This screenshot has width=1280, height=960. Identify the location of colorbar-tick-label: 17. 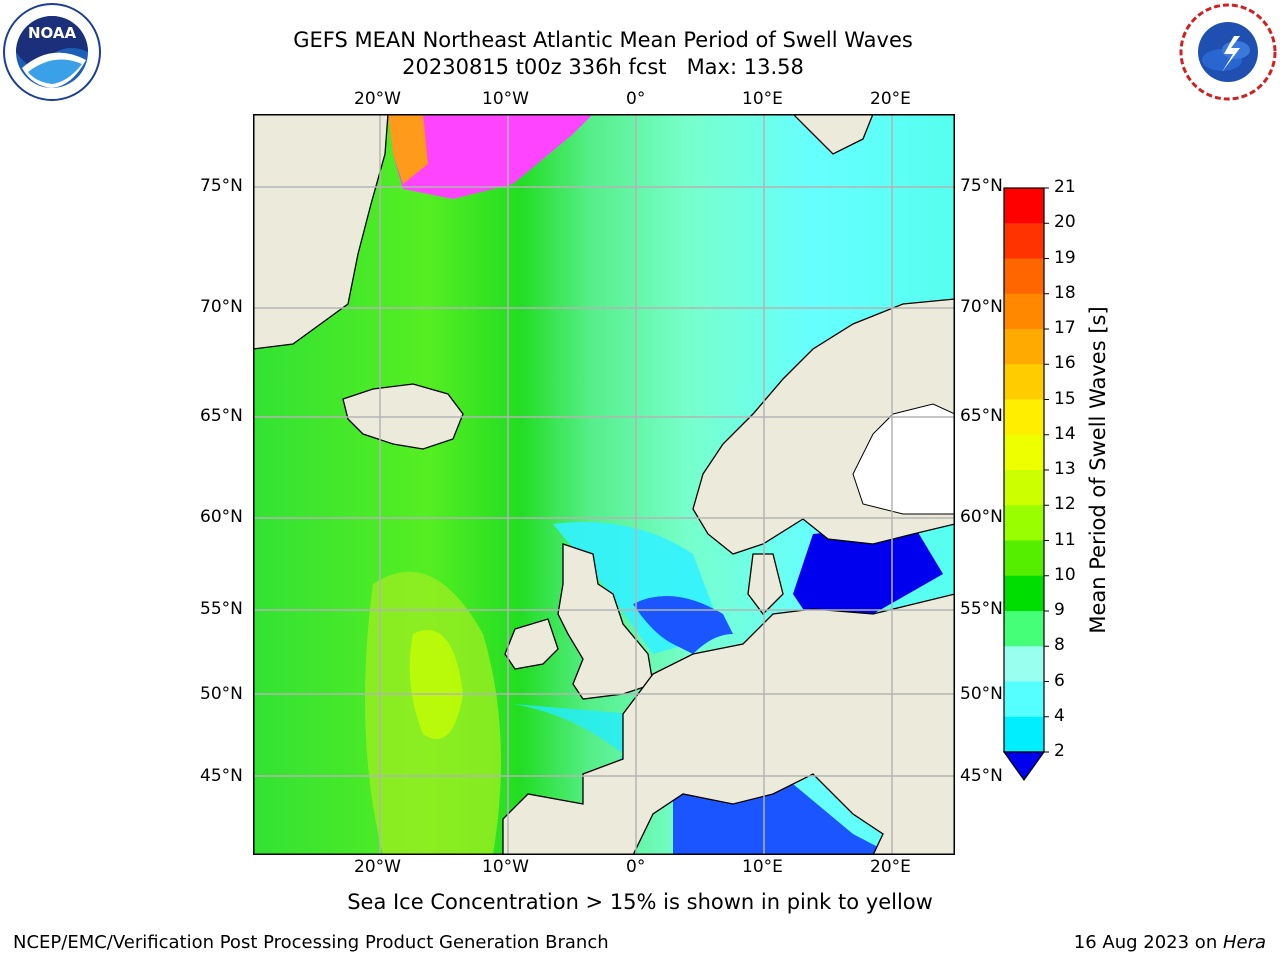
(1065, 328).